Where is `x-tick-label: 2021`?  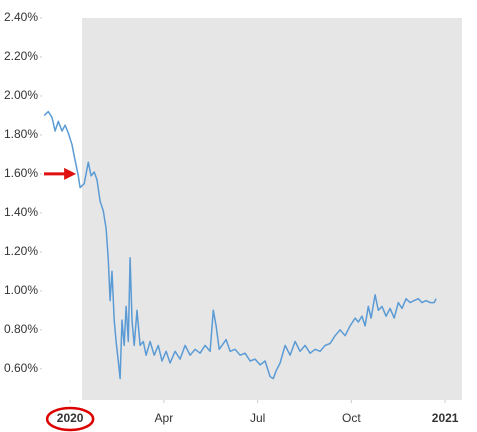 x-tick-label: 2021 is located at coordinates (445, 418).